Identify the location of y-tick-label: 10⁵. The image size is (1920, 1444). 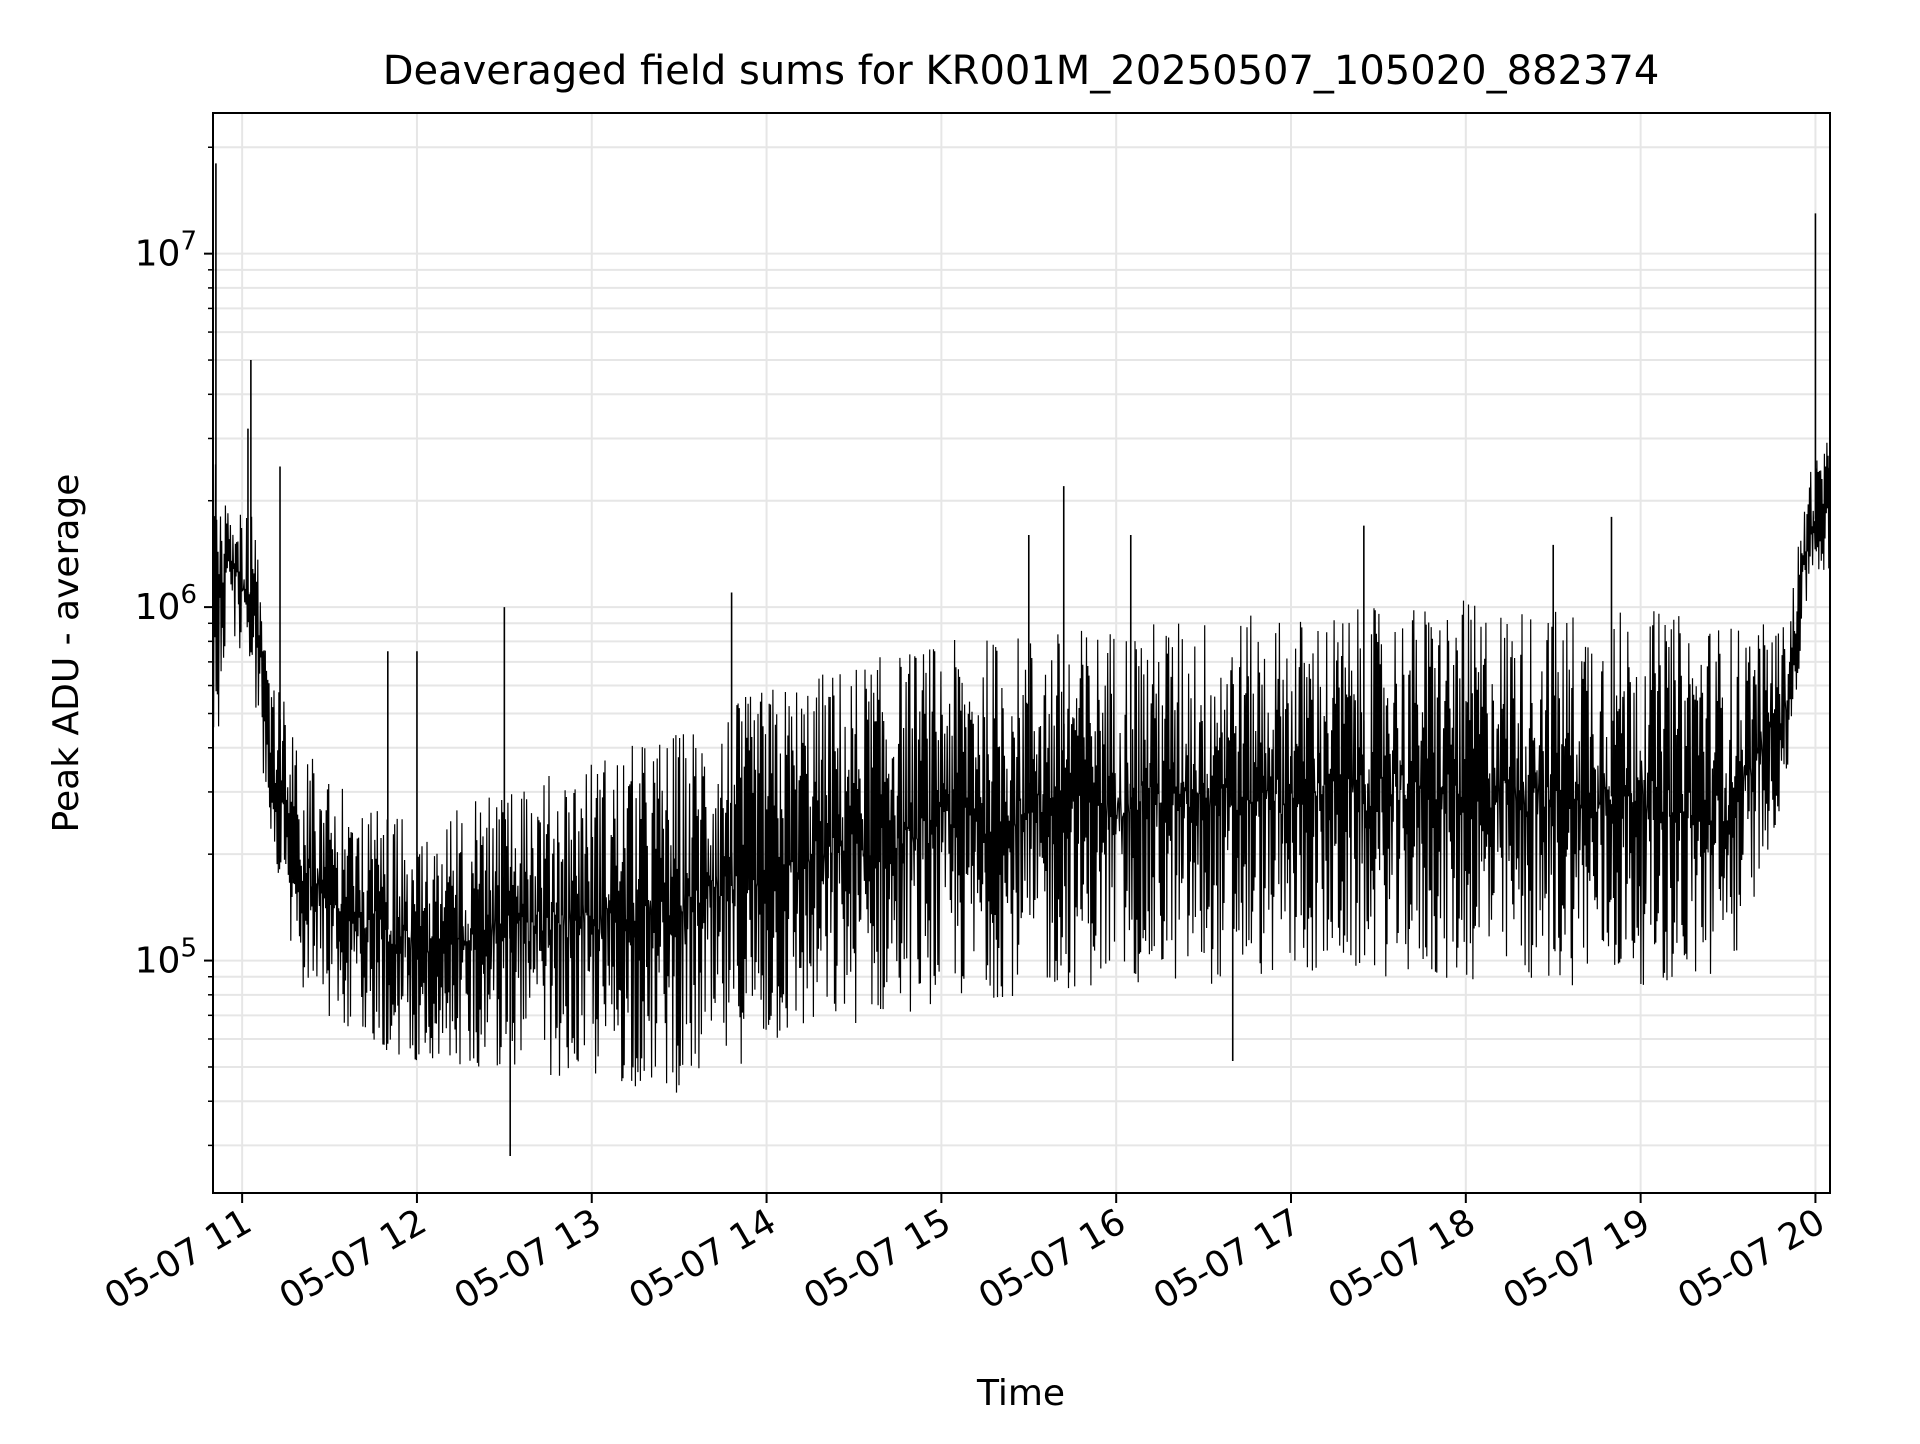
(166, 958).